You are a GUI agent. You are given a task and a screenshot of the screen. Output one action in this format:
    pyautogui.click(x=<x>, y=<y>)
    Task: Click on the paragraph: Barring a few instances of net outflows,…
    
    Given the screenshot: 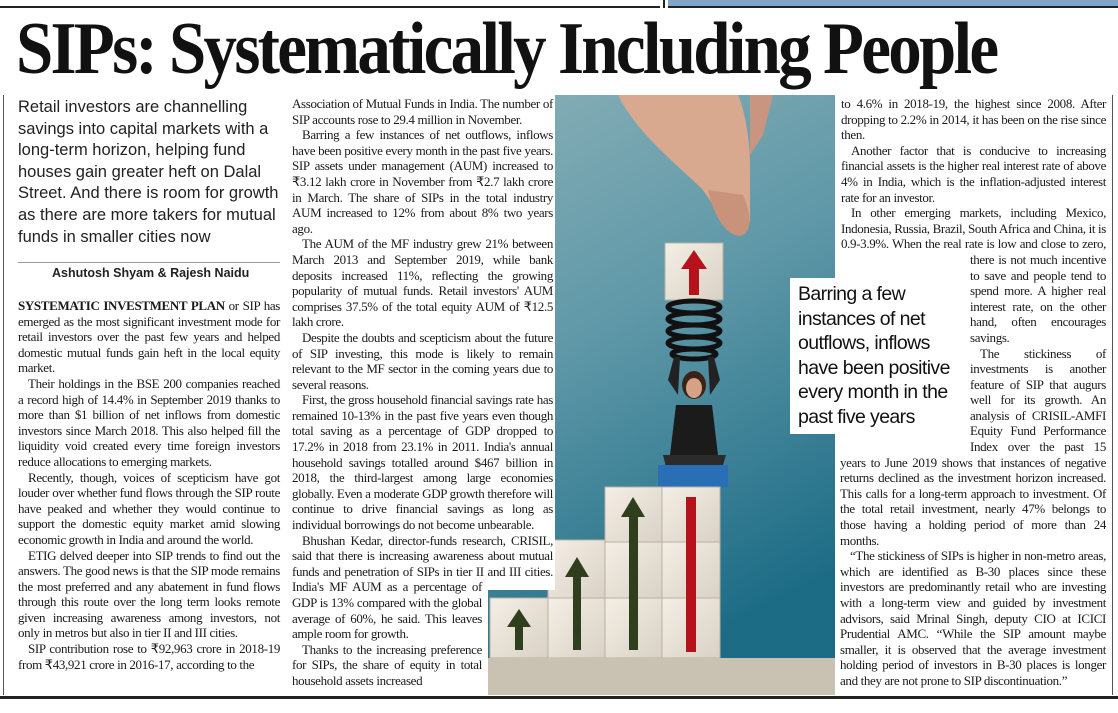 What is the action you would take?
    pyautogui.click(x=422, y=181)
    